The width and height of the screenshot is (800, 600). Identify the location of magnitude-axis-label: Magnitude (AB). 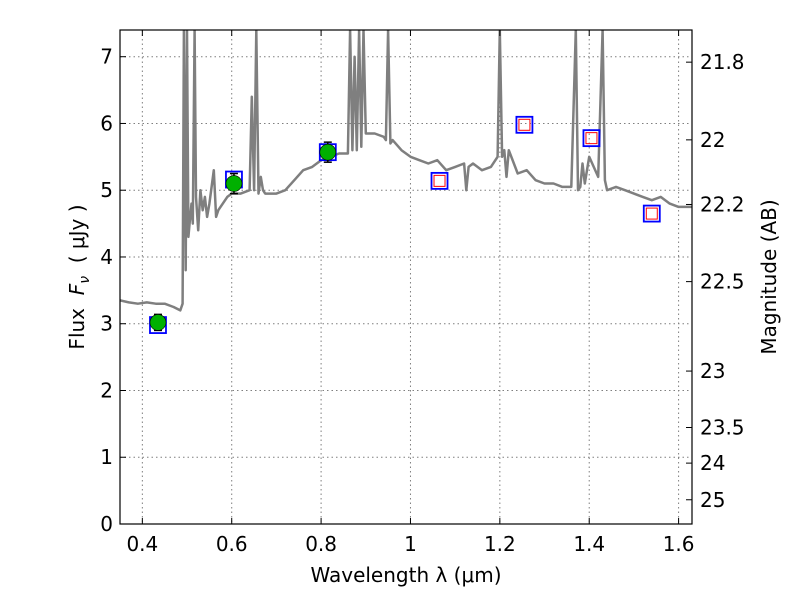
(769, 276).